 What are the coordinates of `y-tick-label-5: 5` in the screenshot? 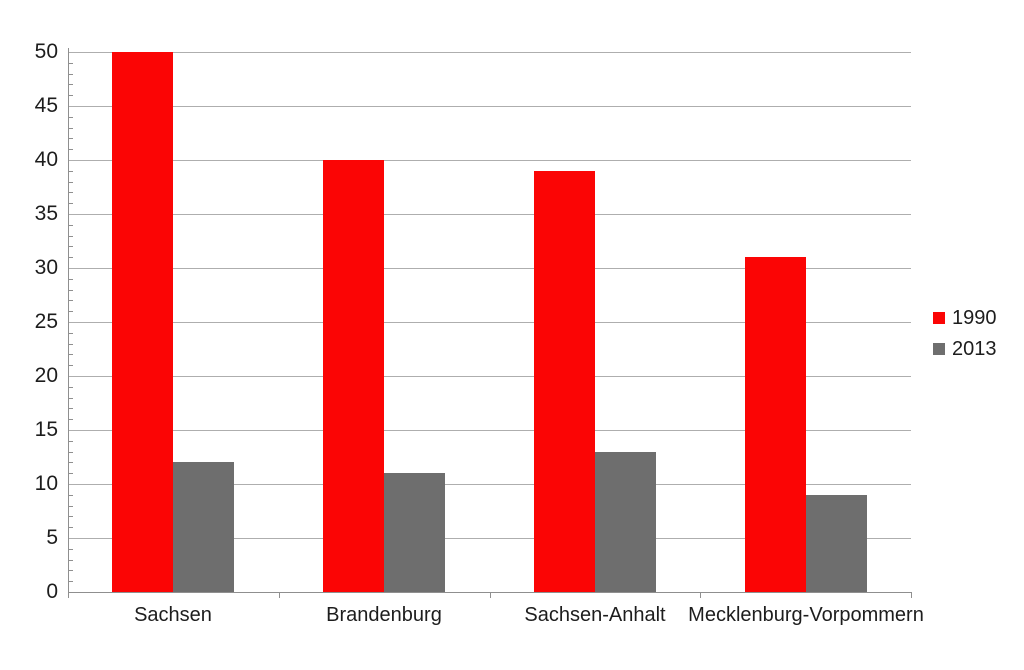 It's located at (52, 537).